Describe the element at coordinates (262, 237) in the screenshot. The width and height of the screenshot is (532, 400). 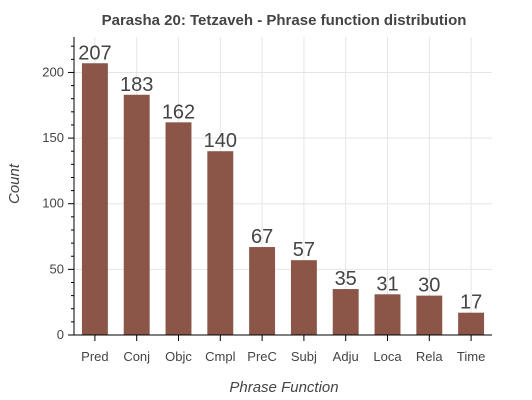
I see `data-label-prec: 67` at that location.